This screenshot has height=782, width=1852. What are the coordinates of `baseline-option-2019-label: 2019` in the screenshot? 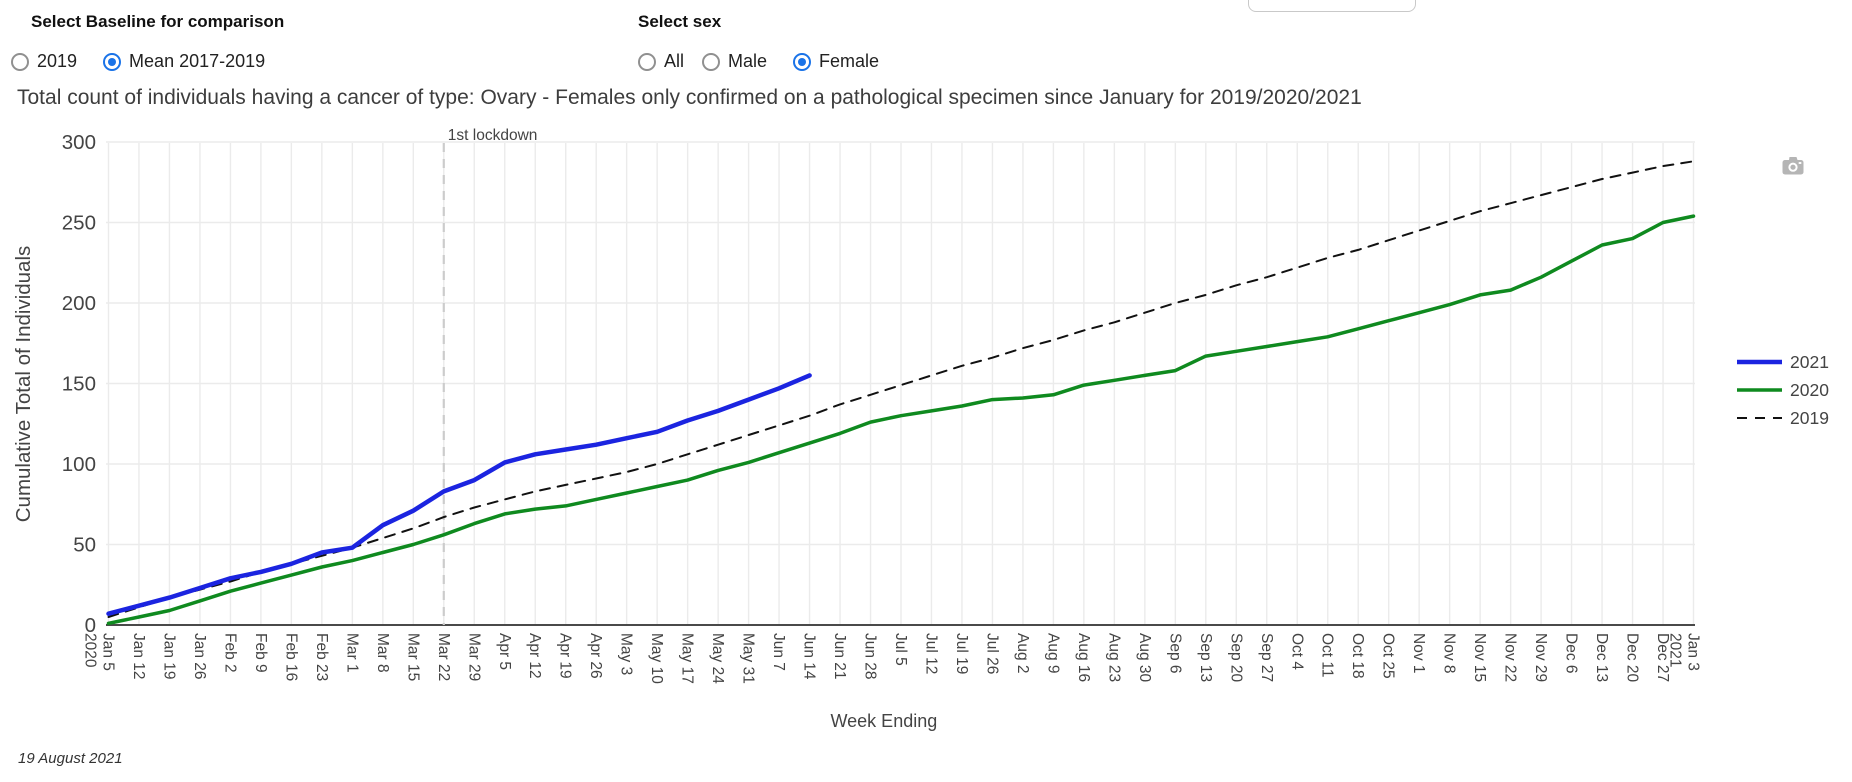 It's located at (57, 61).